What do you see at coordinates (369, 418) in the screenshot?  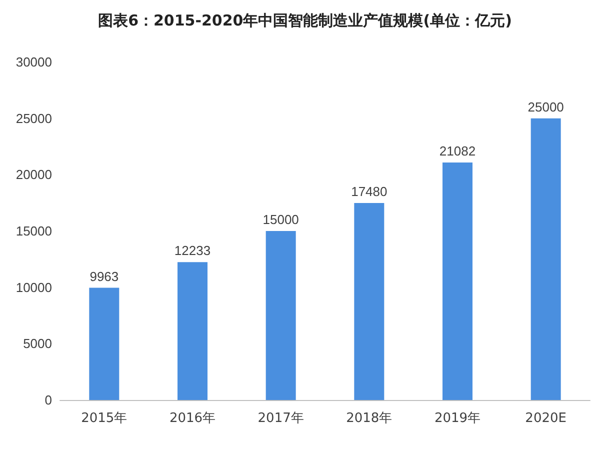 I see `x-tick-label: 2018年` at bounding box center [369, 418].